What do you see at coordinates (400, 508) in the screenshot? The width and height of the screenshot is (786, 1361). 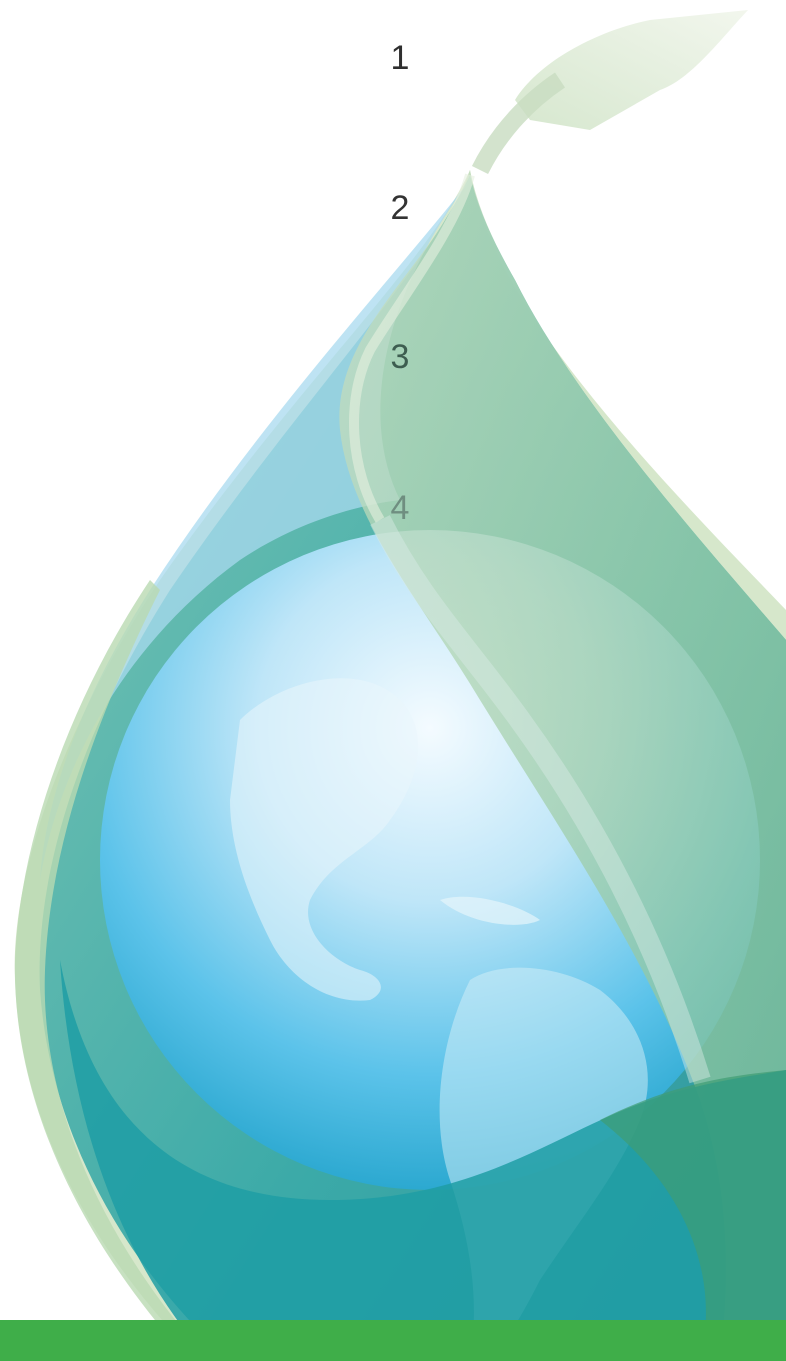 I see `number-4: 4` at bounding box center [400, 508].